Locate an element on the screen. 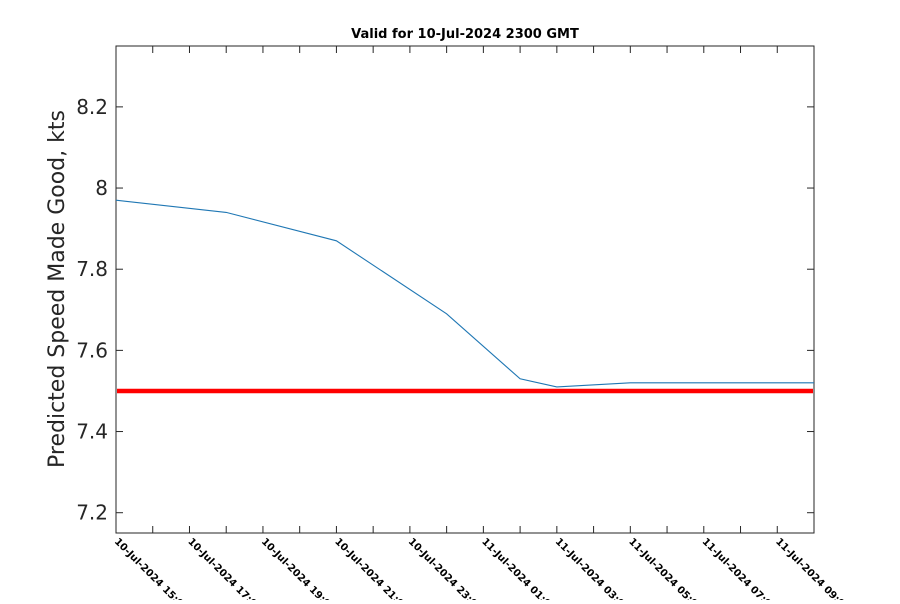 This screenshot has width=900, height=604. y-tick-label: 7.6 is located at coordinates (92, 350).